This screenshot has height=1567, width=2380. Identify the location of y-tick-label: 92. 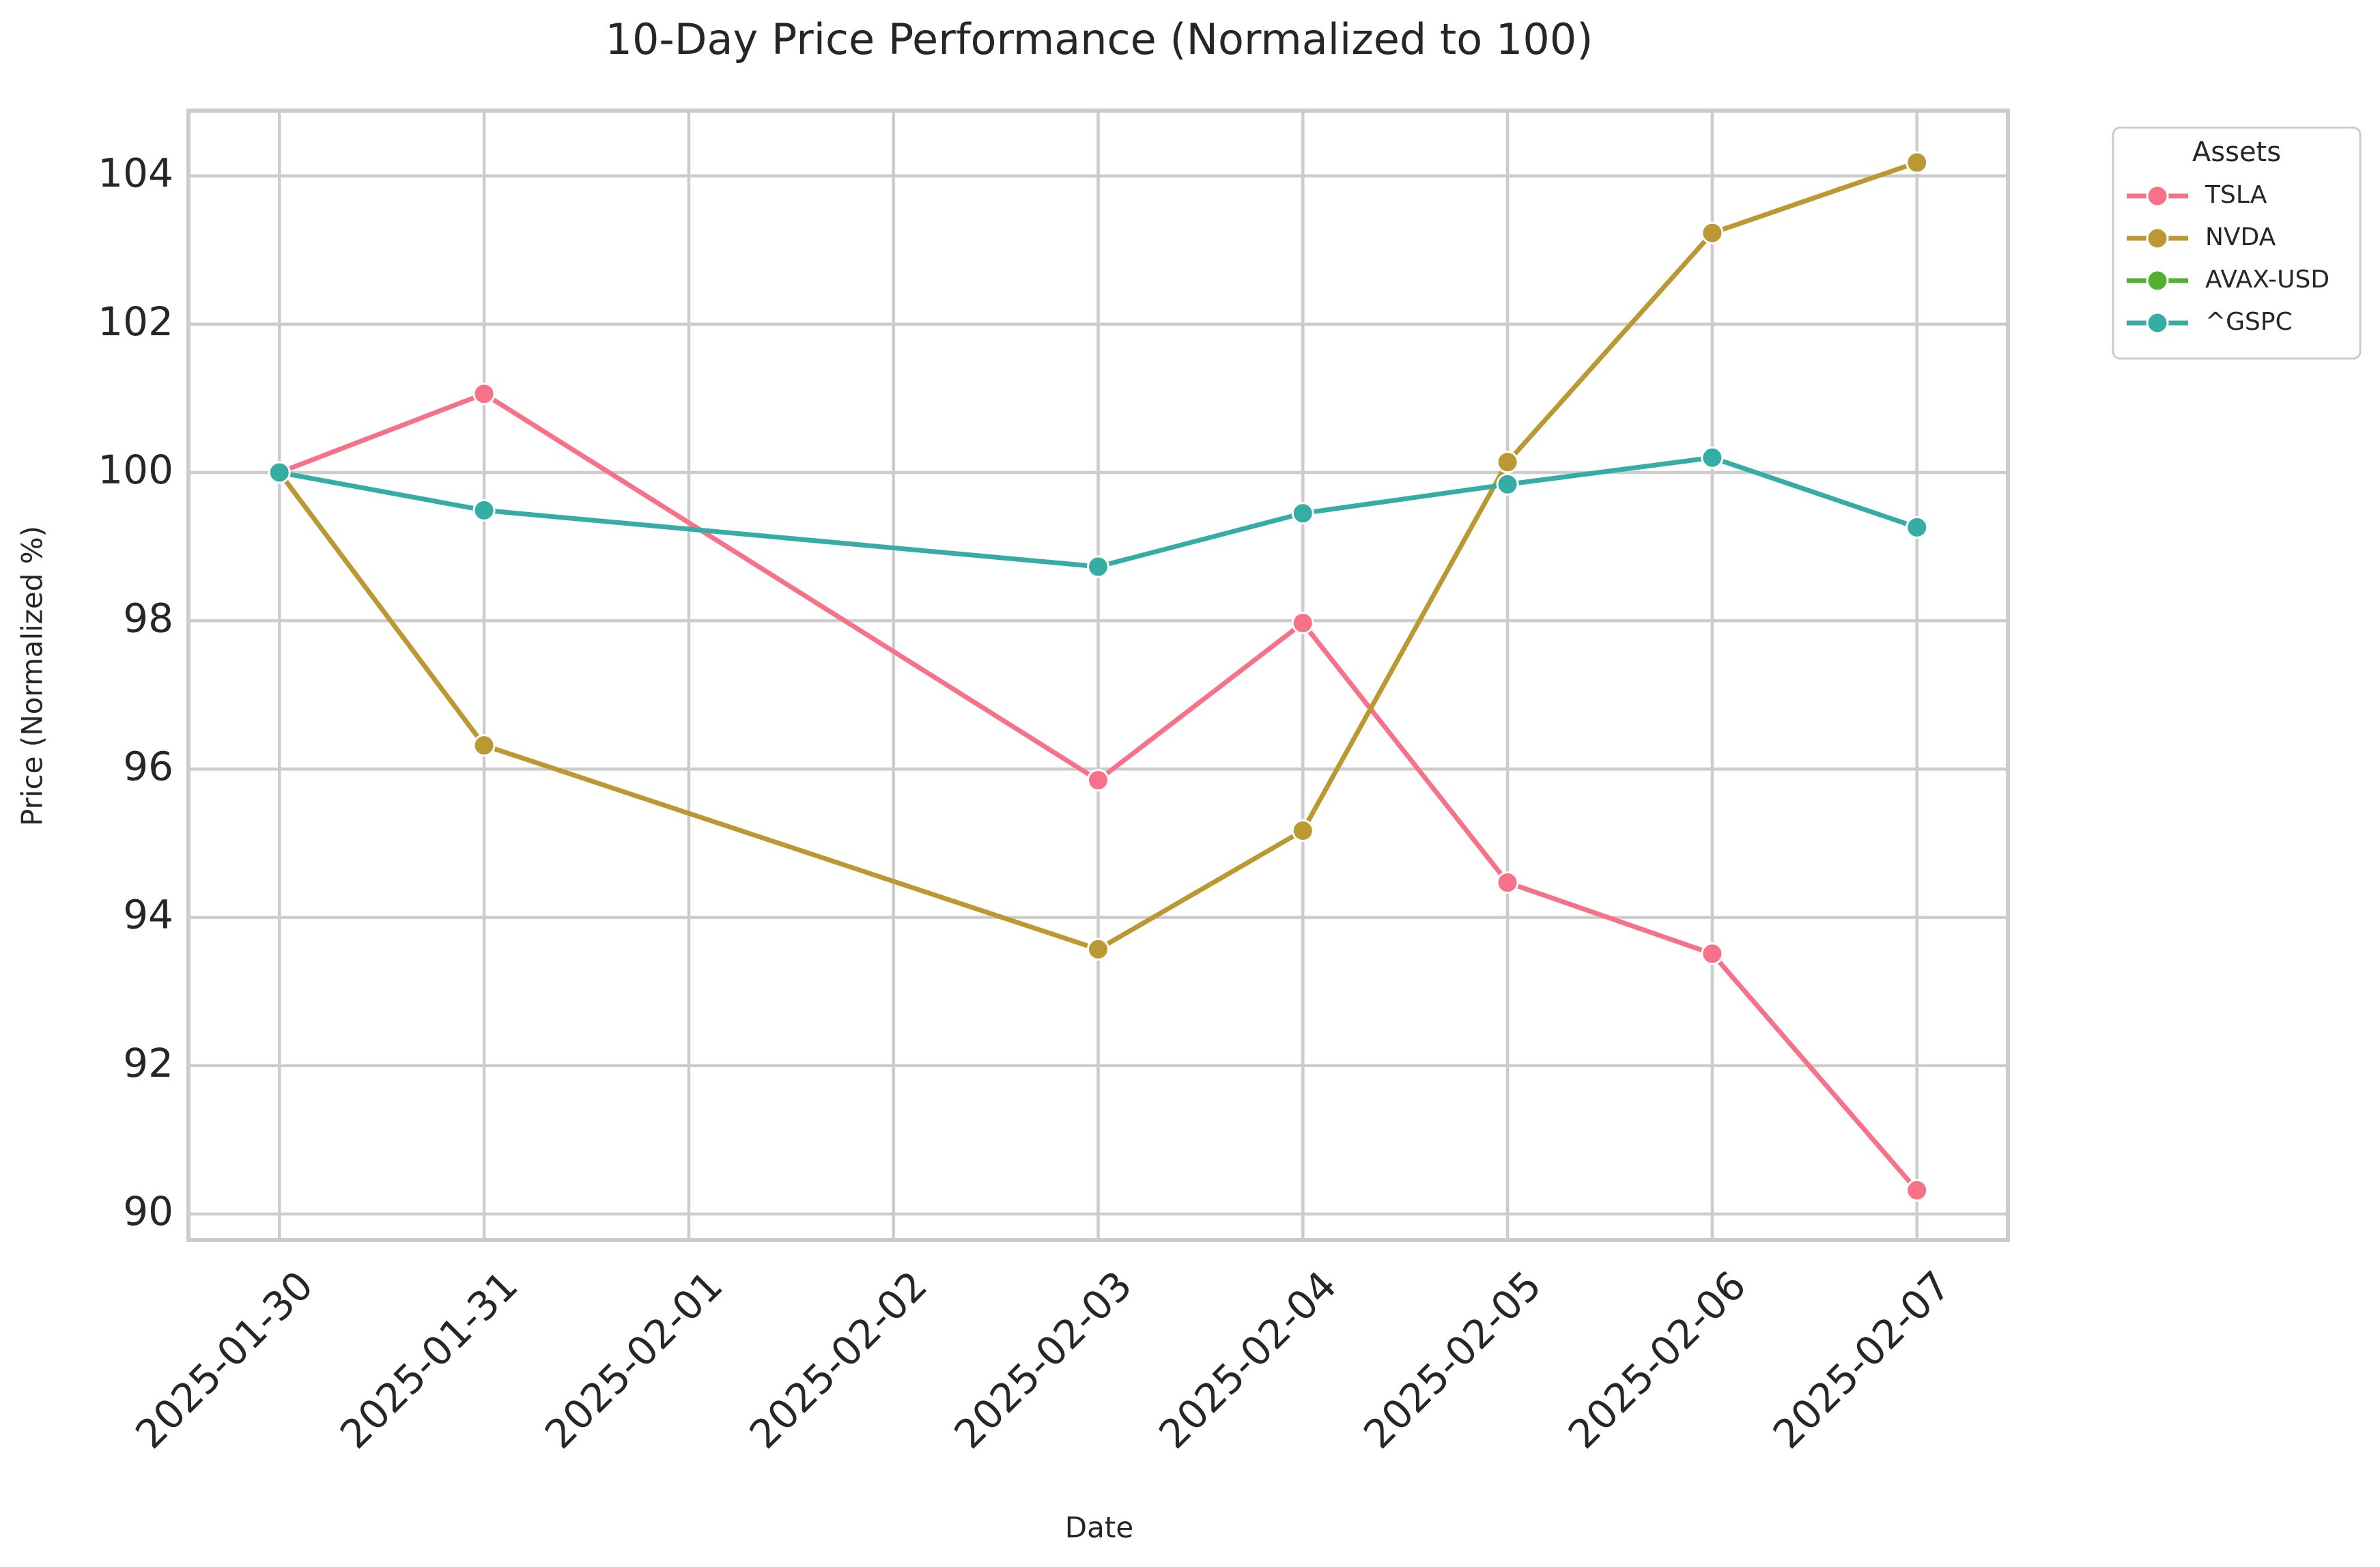
(148, 1063).